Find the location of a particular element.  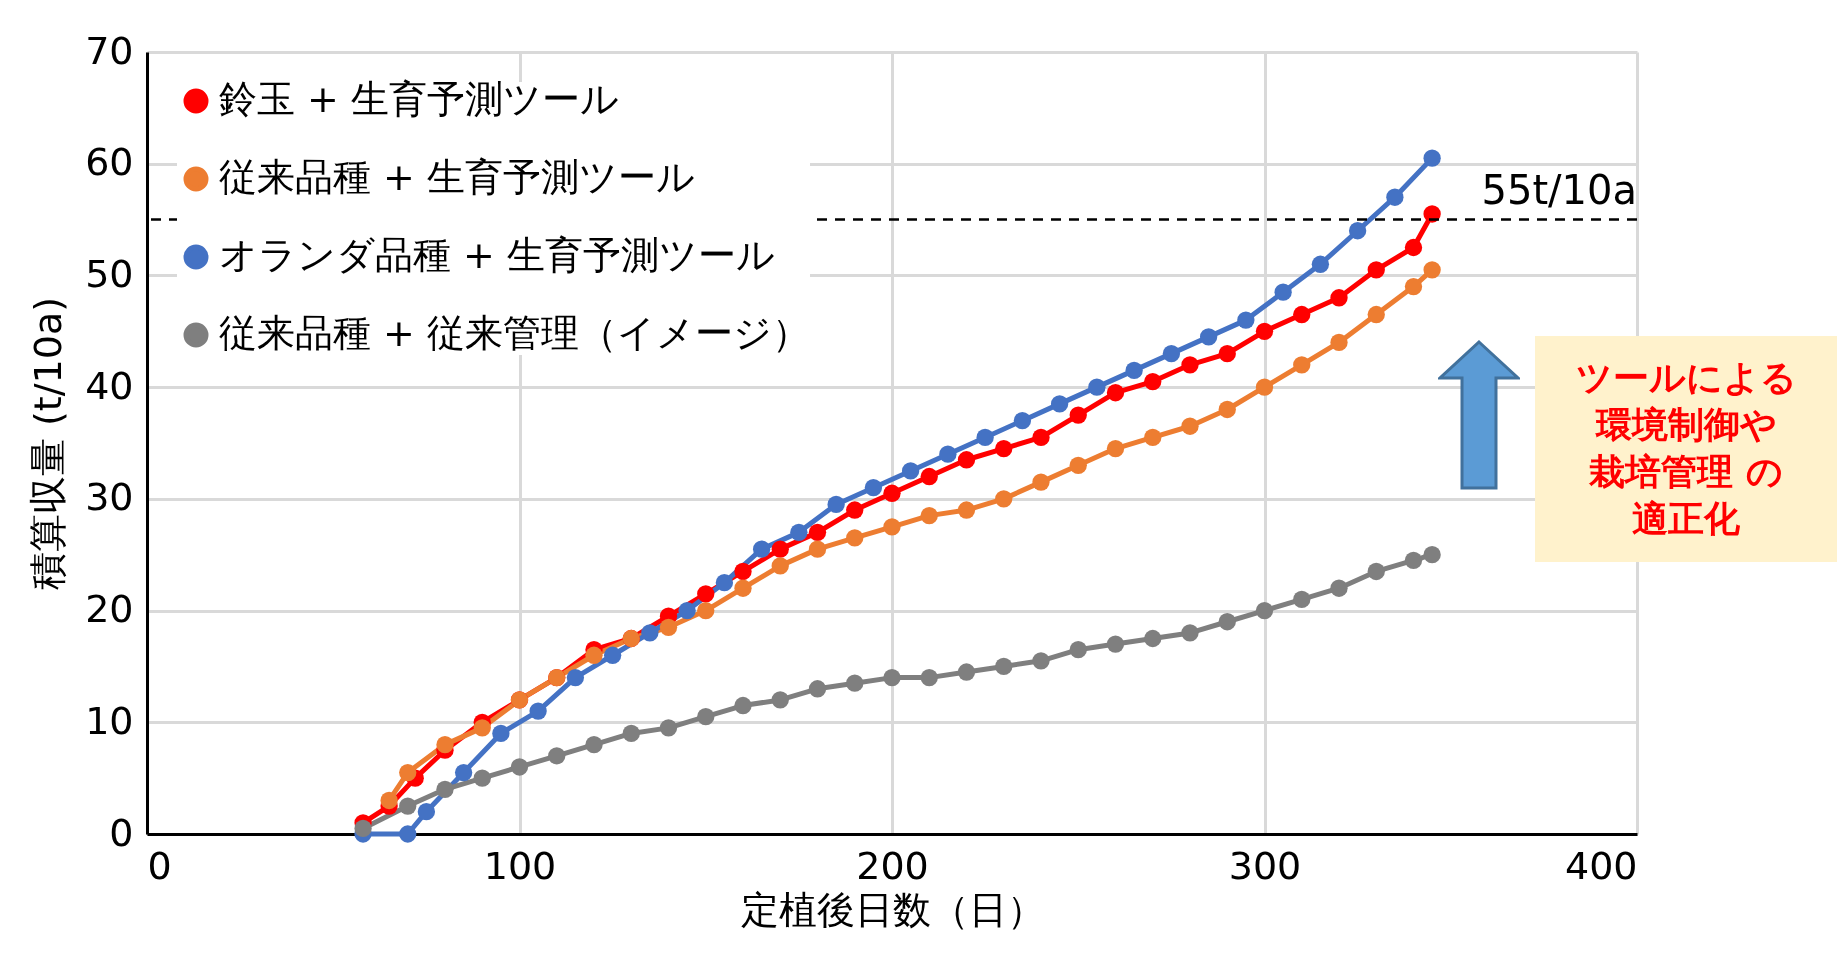

x-tick-label: 0 is located at coordinates (159, 865).